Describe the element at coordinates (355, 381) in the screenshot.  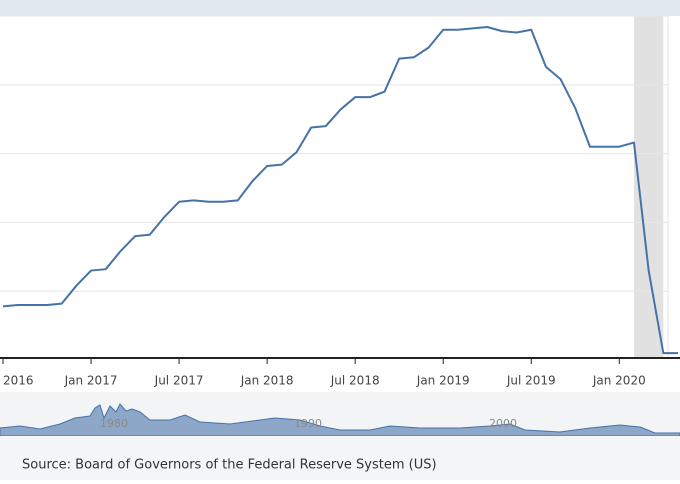
I see `x-tick-label: Jul 2018` at that location.